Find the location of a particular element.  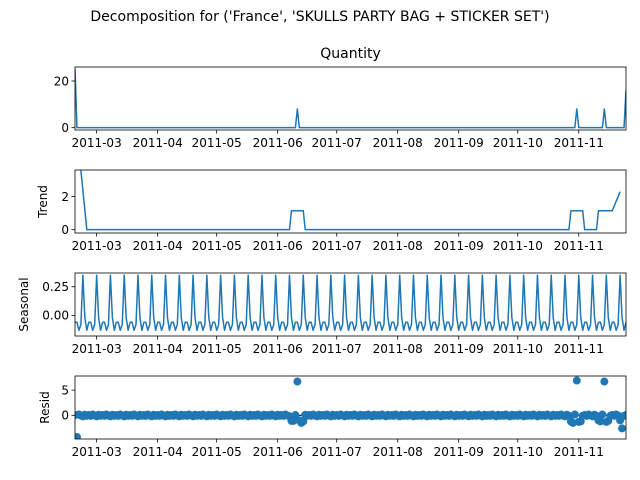

seasonal-axes-frame is located at coordinates (350, 304).